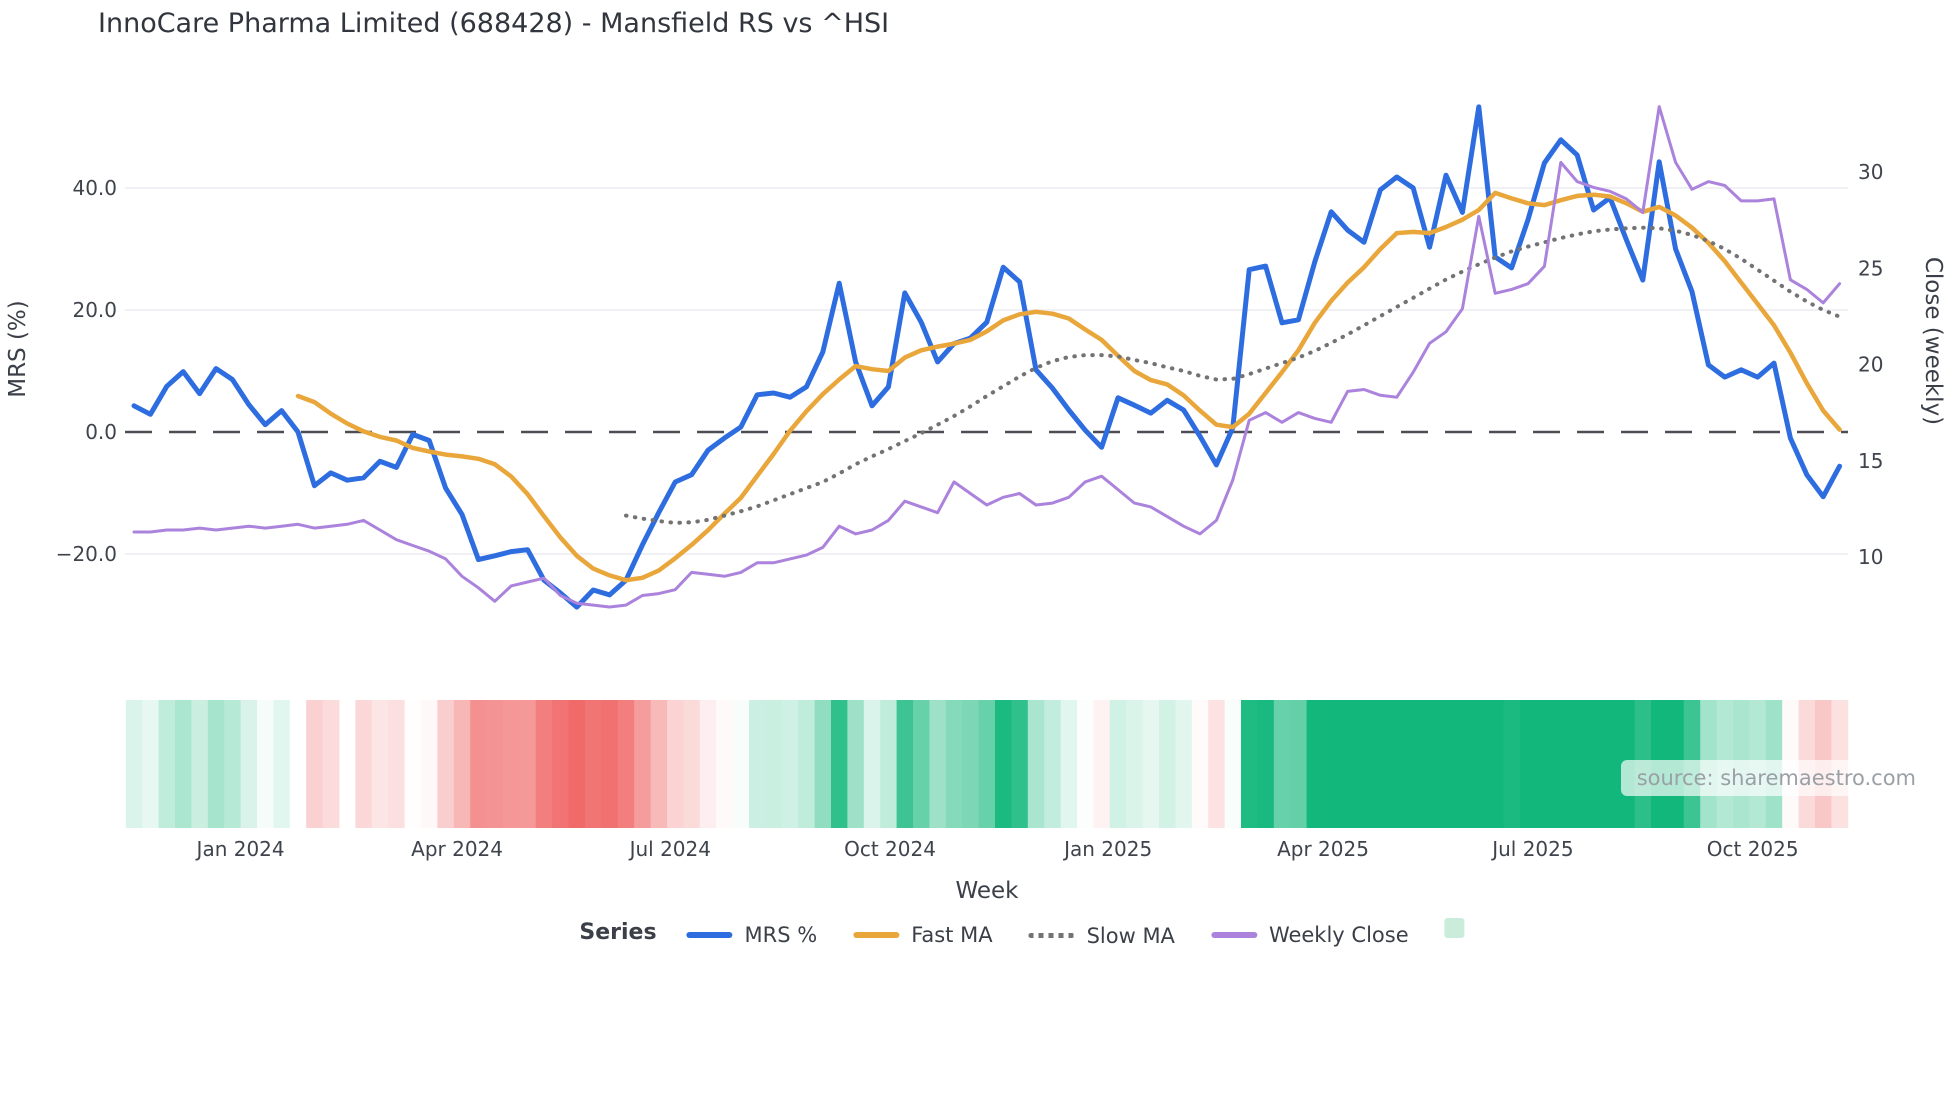  Describe the element at coordinates (1107, 849) in the screenshot. I see `x-tick-label: Jan 2025` at that location.